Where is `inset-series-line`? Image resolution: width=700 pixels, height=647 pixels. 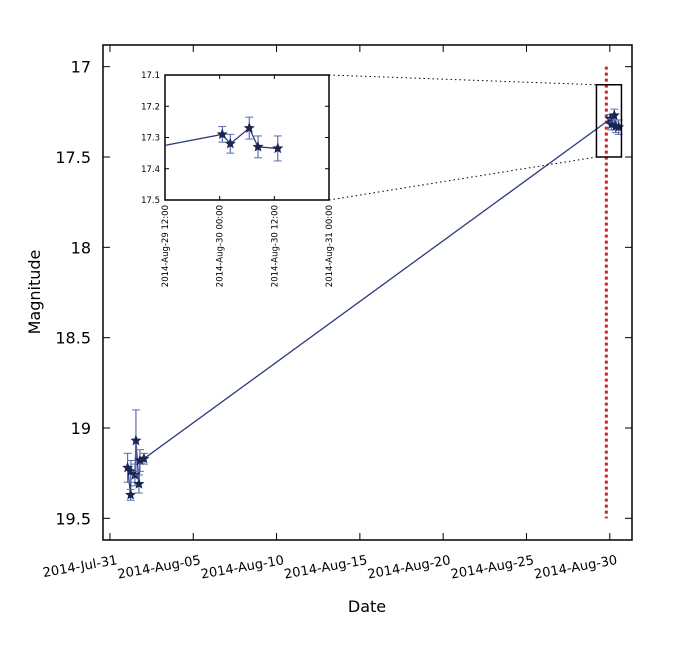 inset-series-line is located at coordinates (221, 138).